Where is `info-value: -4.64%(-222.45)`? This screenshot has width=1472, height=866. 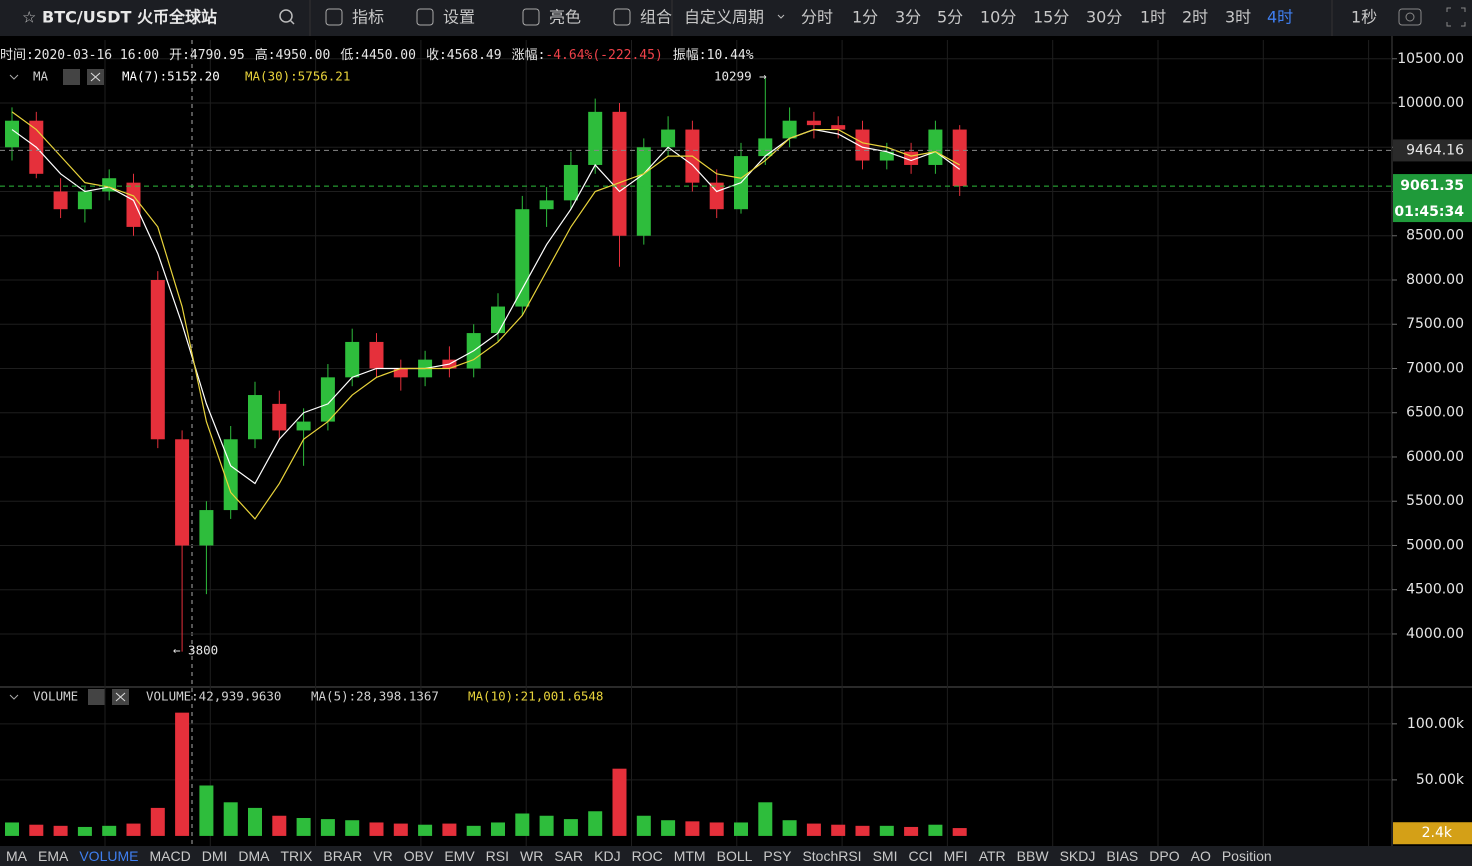
info-value: -4.64%(-222.45) is located at coordinates (604, 55).